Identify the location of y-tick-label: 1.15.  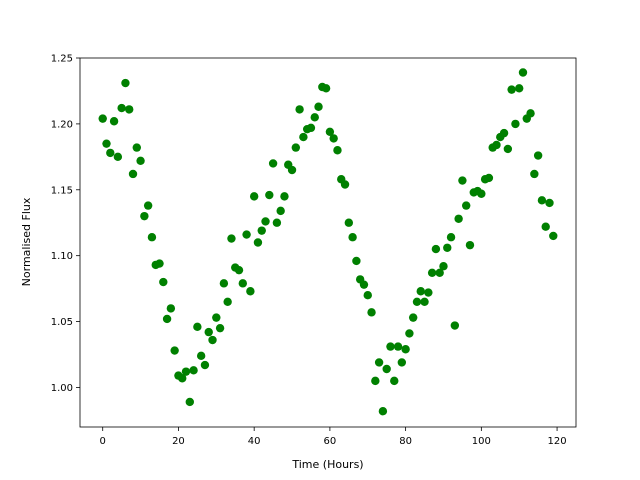
(62, 190).